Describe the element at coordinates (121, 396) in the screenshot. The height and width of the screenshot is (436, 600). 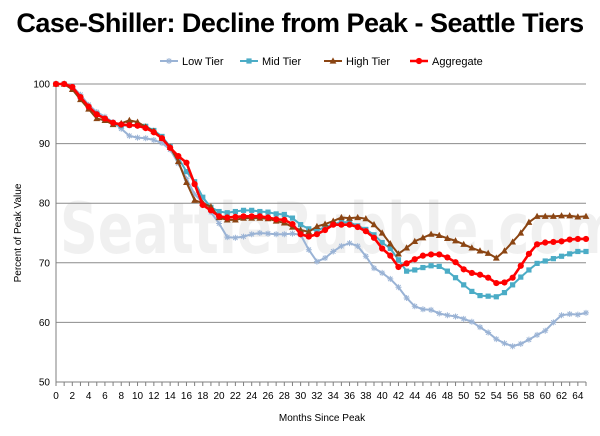
I see `x-tick-label: 8` at that location.